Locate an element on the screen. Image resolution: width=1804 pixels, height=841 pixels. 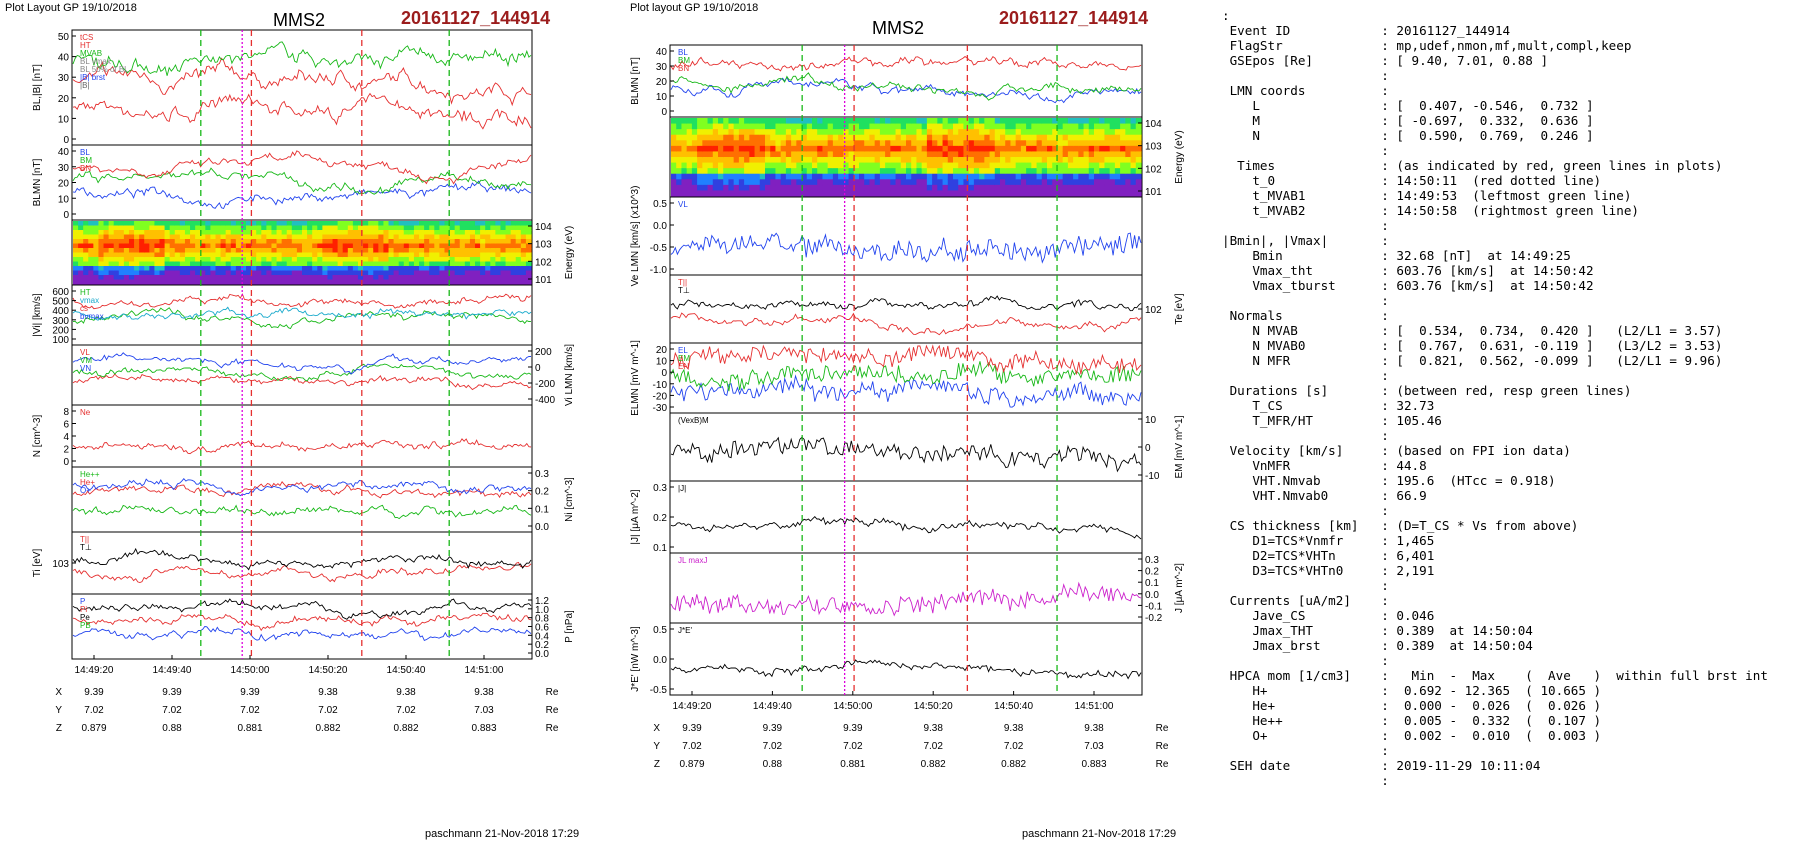
right-te-ytick-label: 102 is located at coordinates (1153, 310).